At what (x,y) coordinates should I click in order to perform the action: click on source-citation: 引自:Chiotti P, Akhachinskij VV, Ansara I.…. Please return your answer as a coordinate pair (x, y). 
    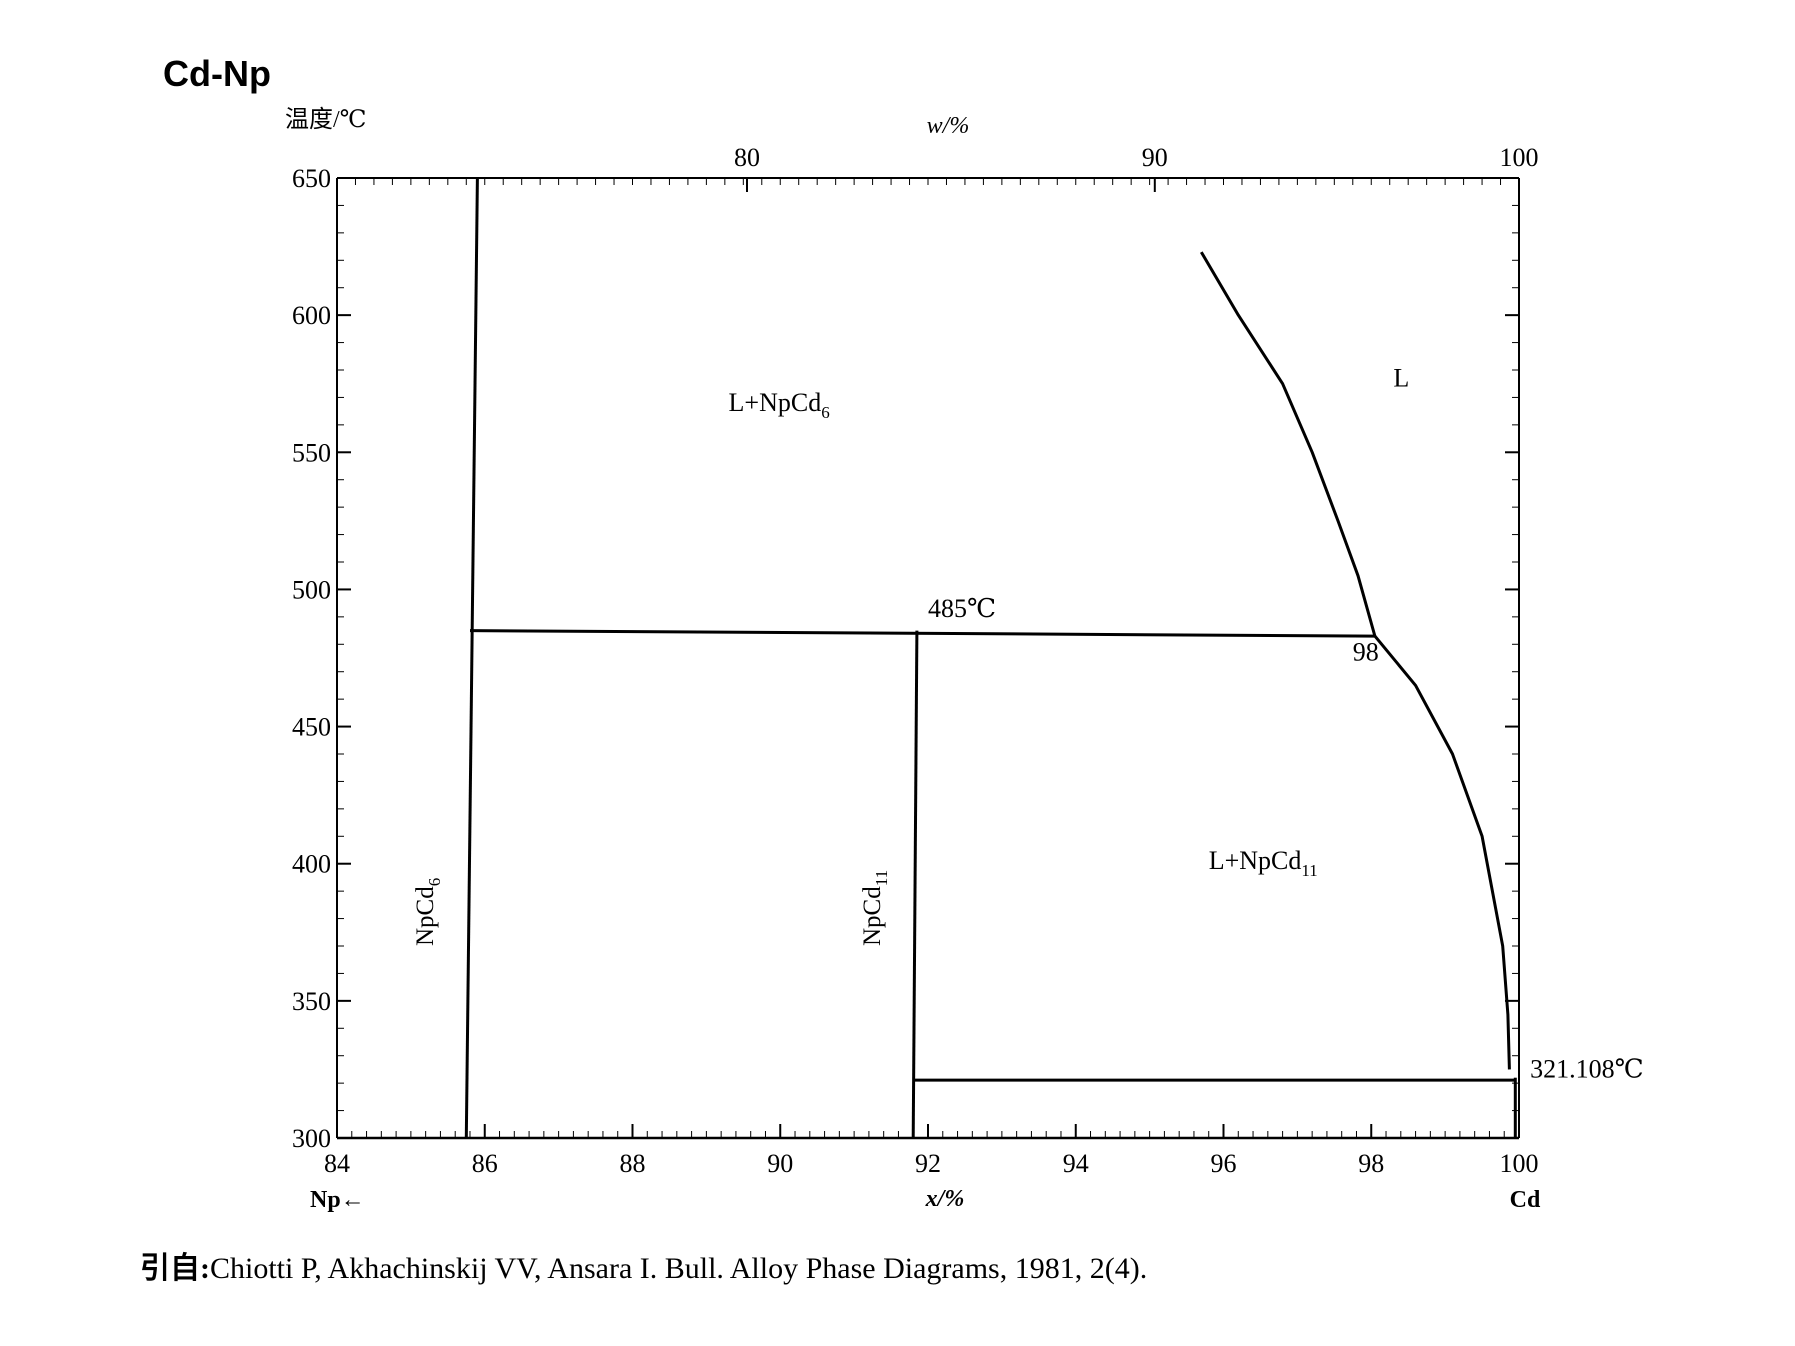
    Looking at the image, I should click on (643, 1265).